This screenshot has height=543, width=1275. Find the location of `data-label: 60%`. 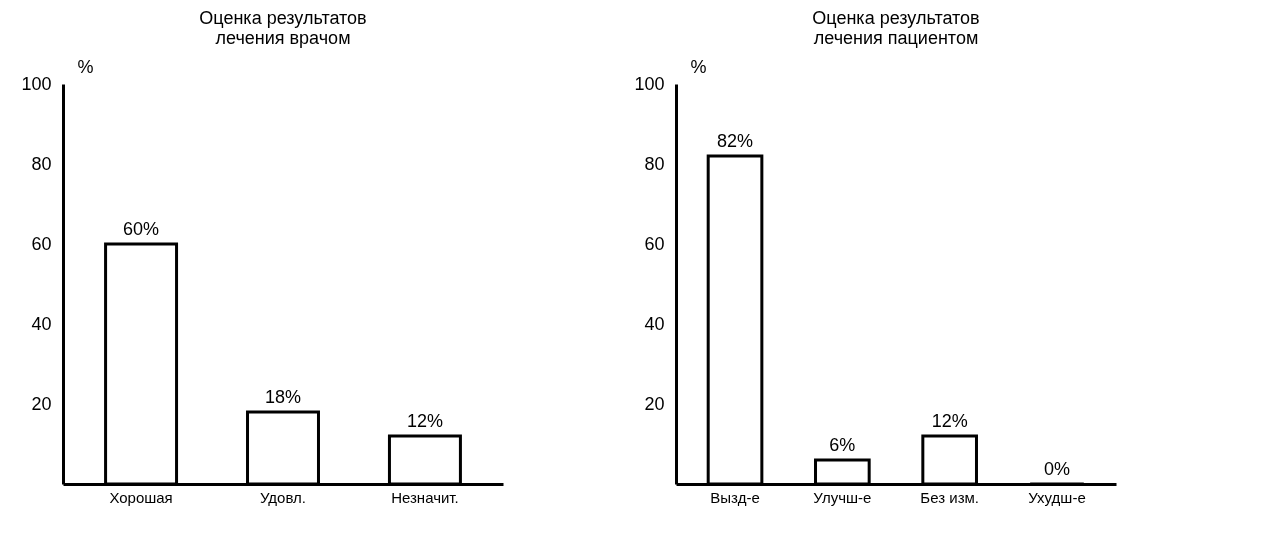

data-label: 60% is located at coordinates (141, 229).